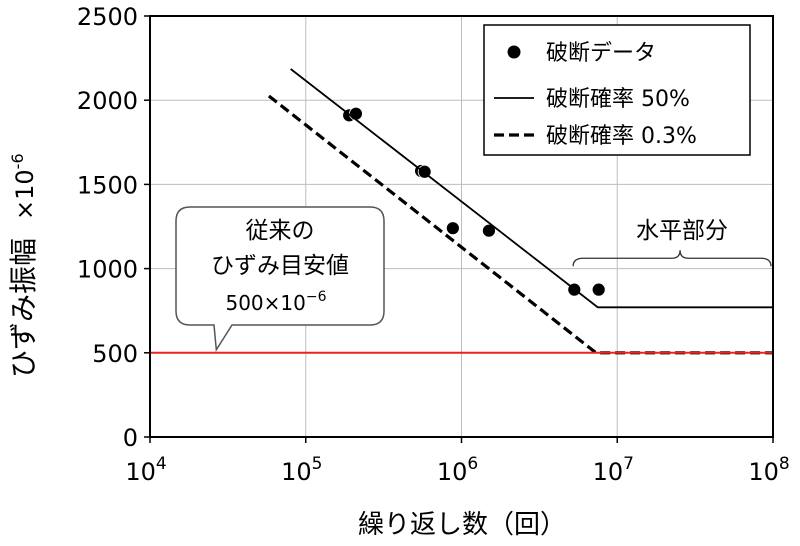 The width and height of the screenshot is (800, 546). I want to click on callout-line-1: 従来の, so click(280, 231).